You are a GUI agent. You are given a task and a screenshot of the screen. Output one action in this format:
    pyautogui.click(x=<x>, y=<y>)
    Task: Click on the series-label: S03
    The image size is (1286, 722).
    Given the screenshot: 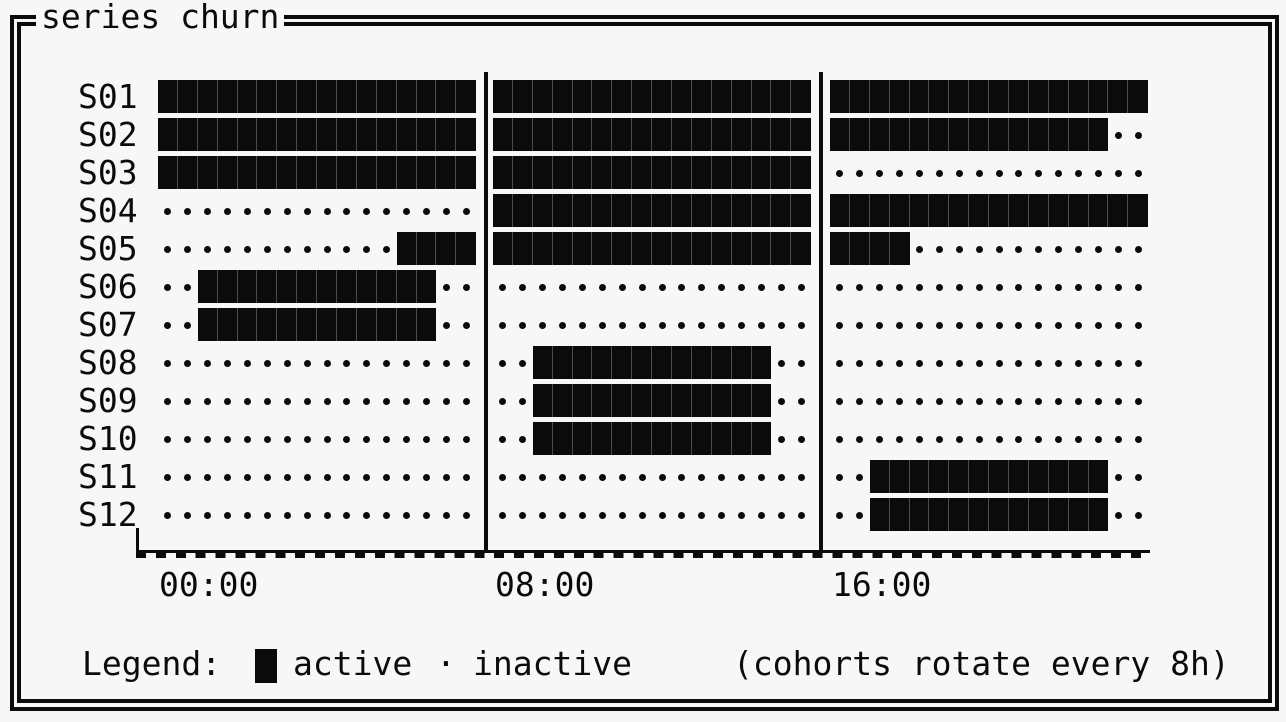 What is the action you would take?
    pyautogui.click(x=108, y=172)
    